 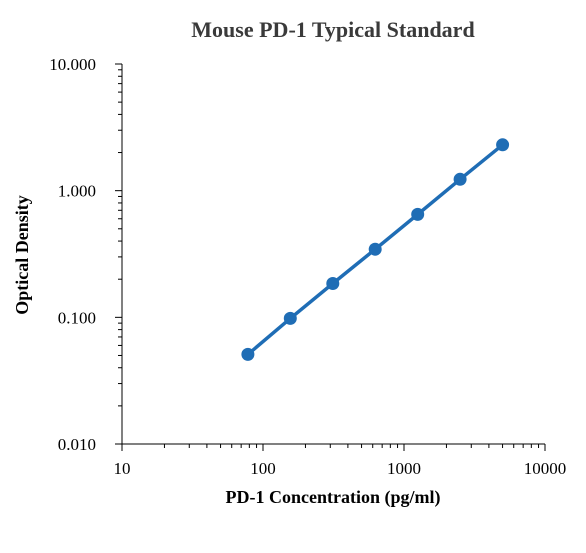 I want to click on y-tick-label: 0.100, so click(x=77, y=317).